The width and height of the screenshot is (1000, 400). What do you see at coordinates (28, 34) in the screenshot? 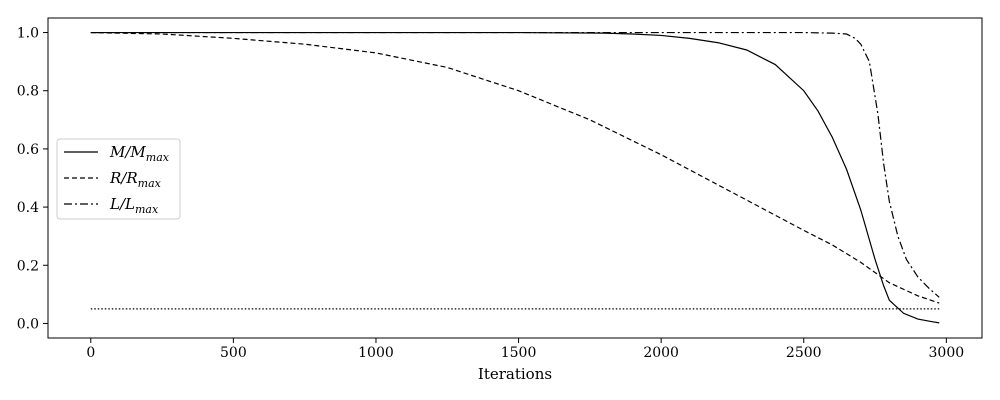
I see `y-tick-label: 1.0` at bounding box center [28, 34].